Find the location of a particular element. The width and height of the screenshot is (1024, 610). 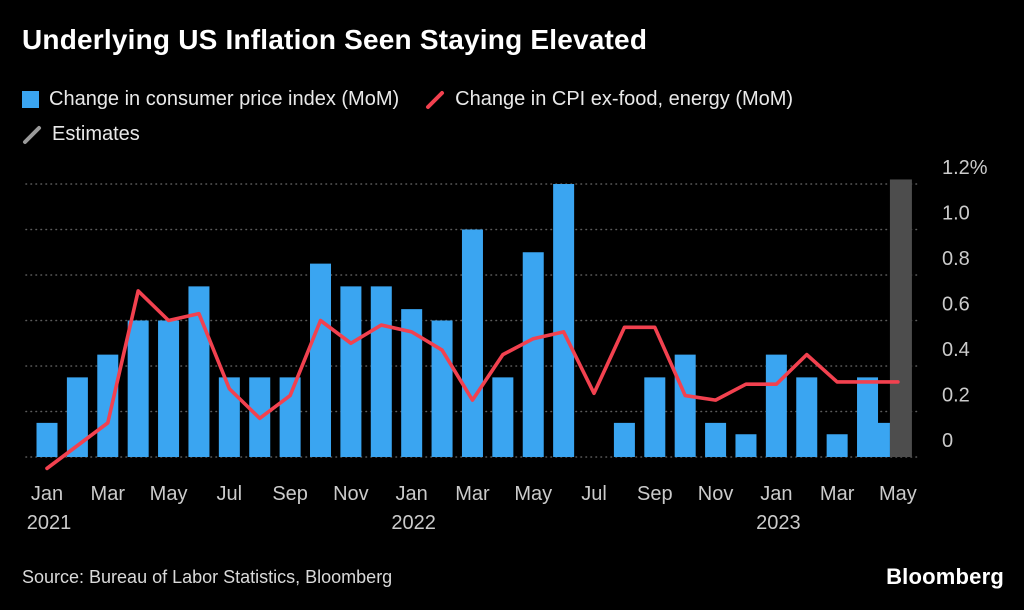

bar-Nov 2022 is located at coordinates (716, 439).